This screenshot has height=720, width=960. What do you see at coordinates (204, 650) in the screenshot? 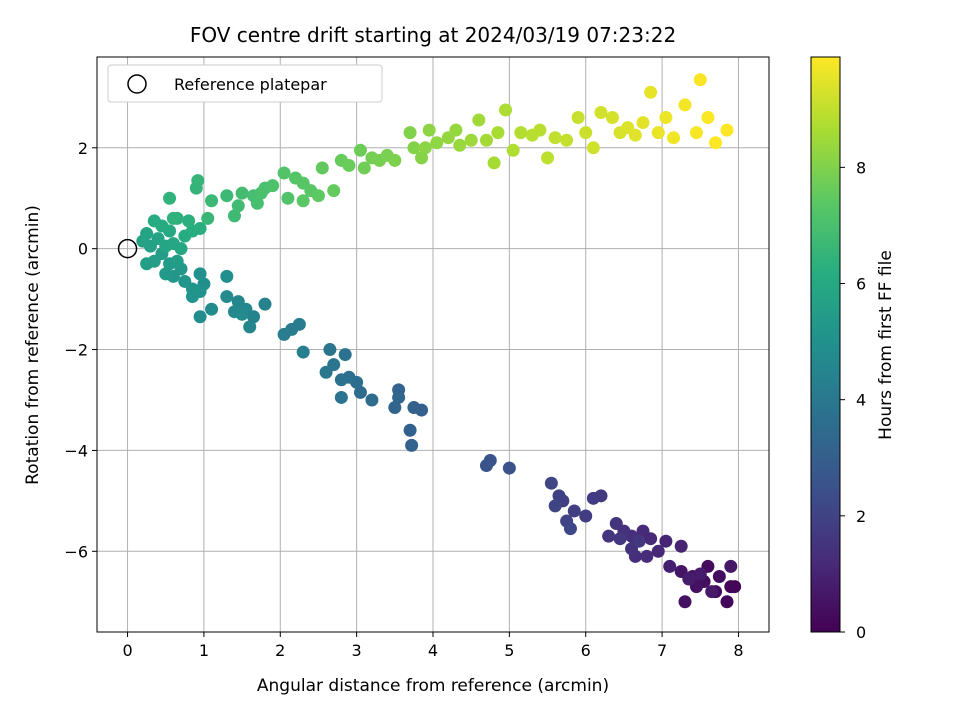
I see `x-tick-label: 1` at bounding box center [204, 650].